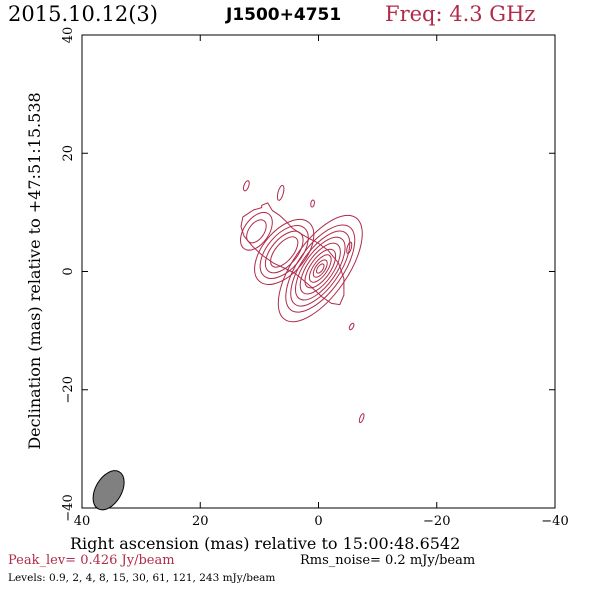 The width and height of the screenshot is (590, 590). What do you see at coordinates (388, 560) in the screenshot?
I see `rms-noise: Rms_noise= 0.2 mJy/beam` at bounding box center [388, 560].